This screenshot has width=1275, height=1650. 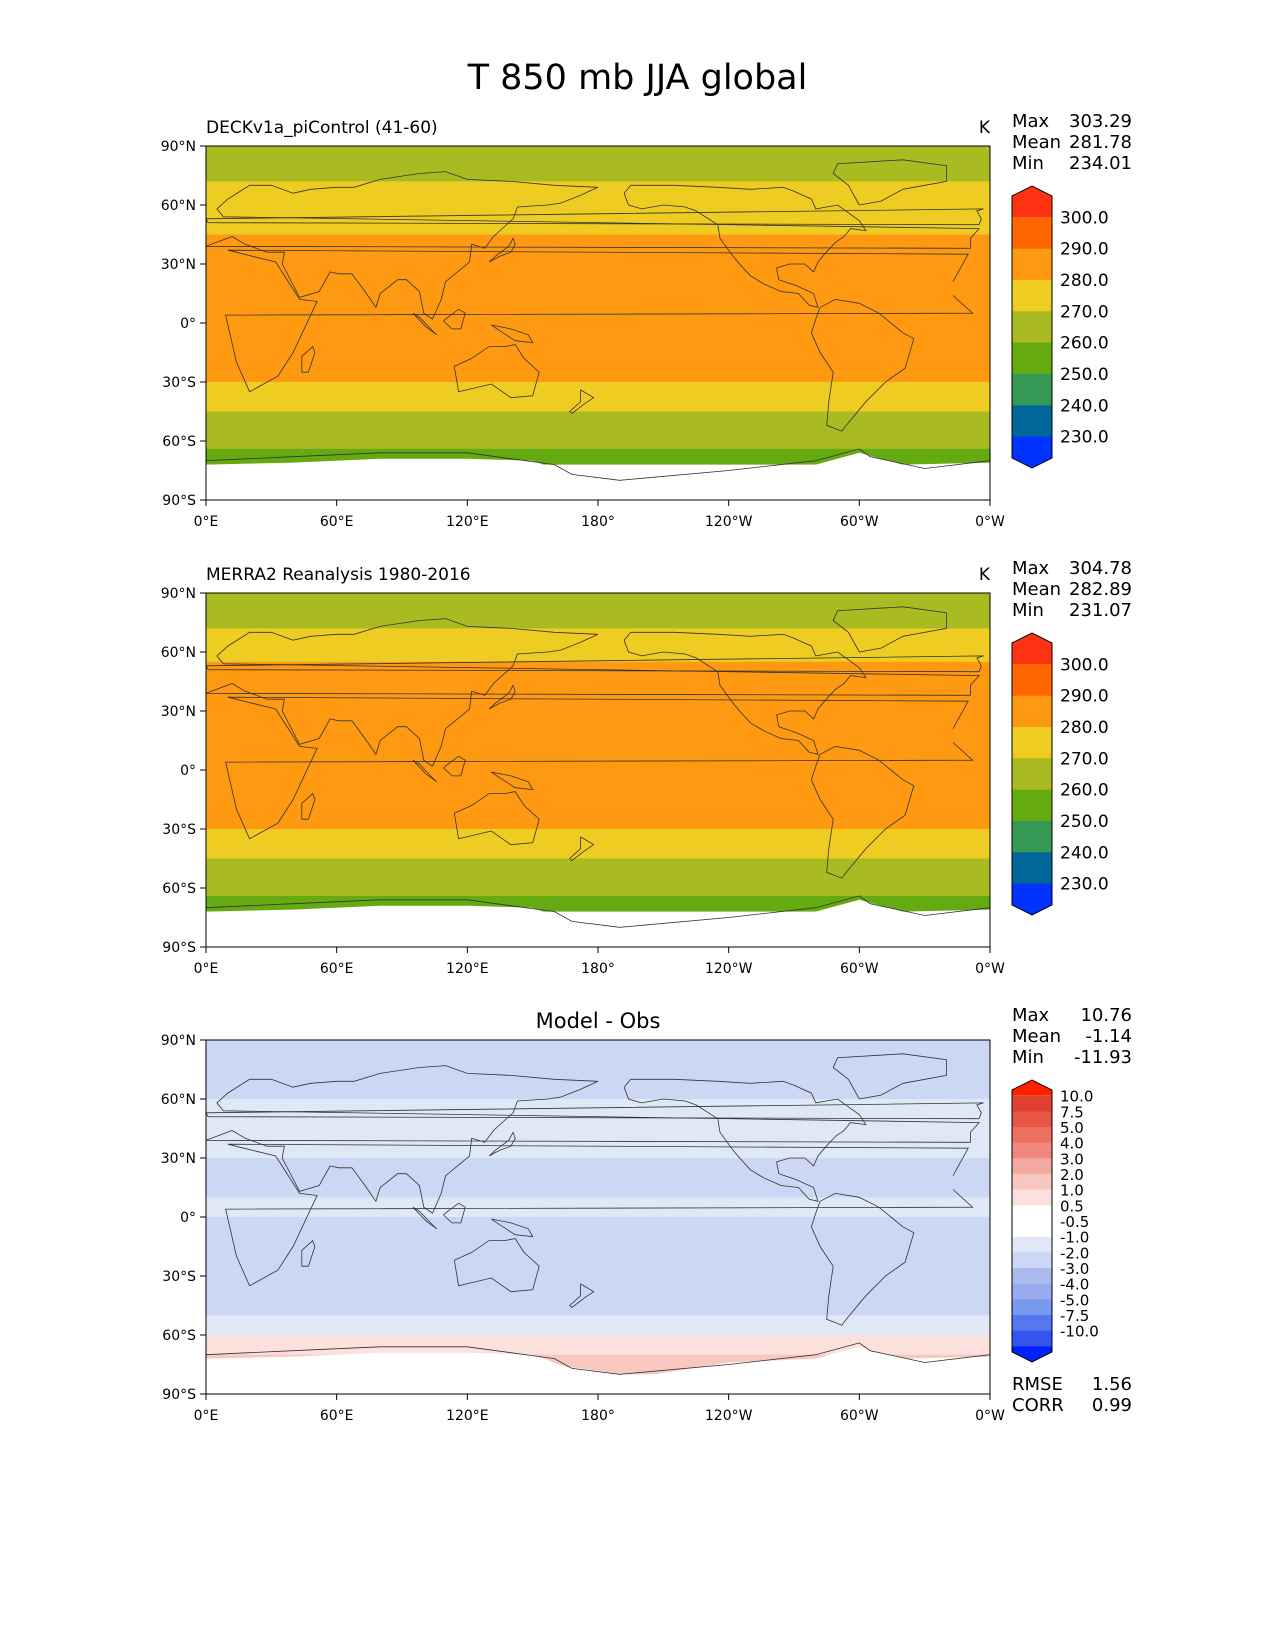 What do you see at coordinates (1108, 1036) in the screenshot?
I see `stat-value: -1.14` at bounding box center [1108, 1036].